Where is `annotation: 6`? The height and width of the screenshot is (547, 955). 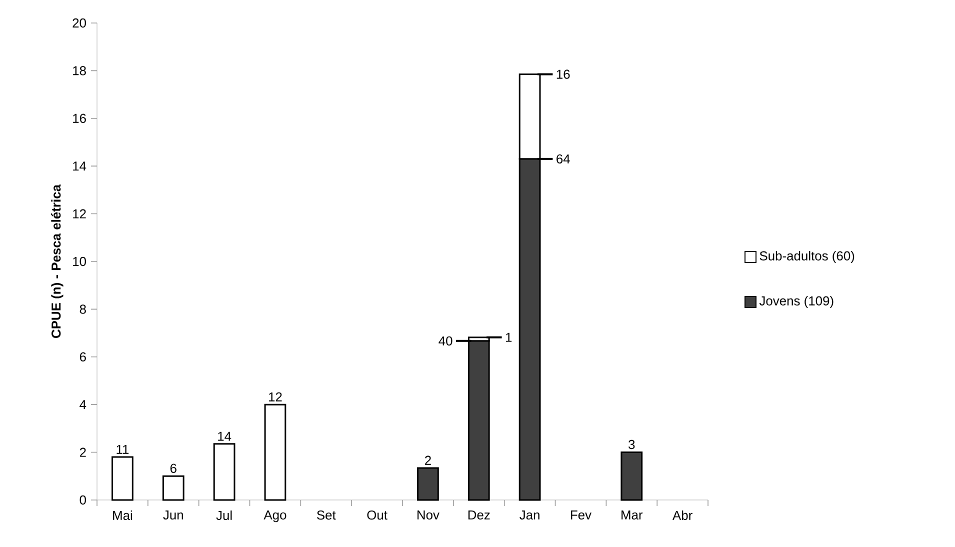
annotation: 6 is located at coordinates (173, 468).